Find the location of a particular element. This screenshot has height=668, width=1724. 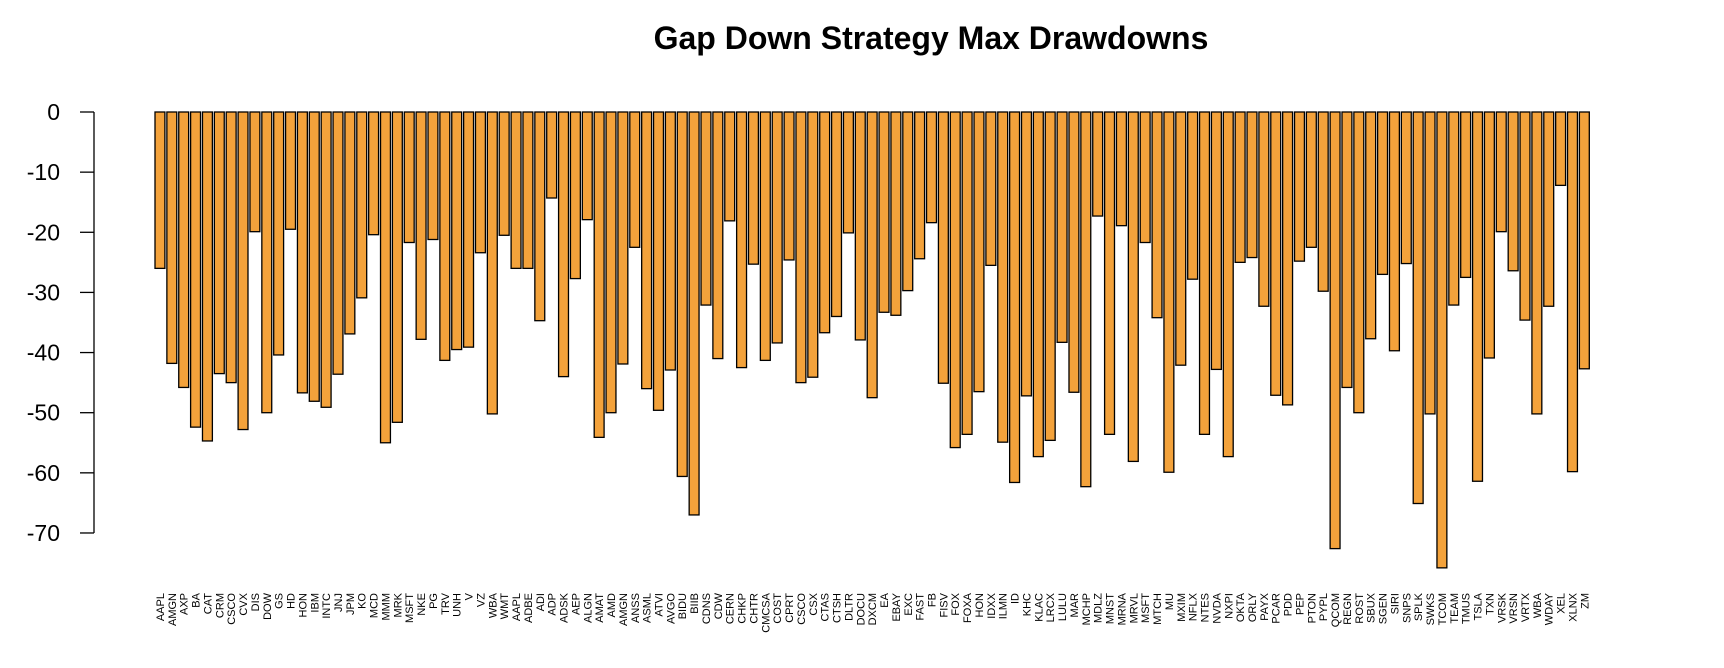

x-tick-label: WBA is located at coordinates (1538, 605).